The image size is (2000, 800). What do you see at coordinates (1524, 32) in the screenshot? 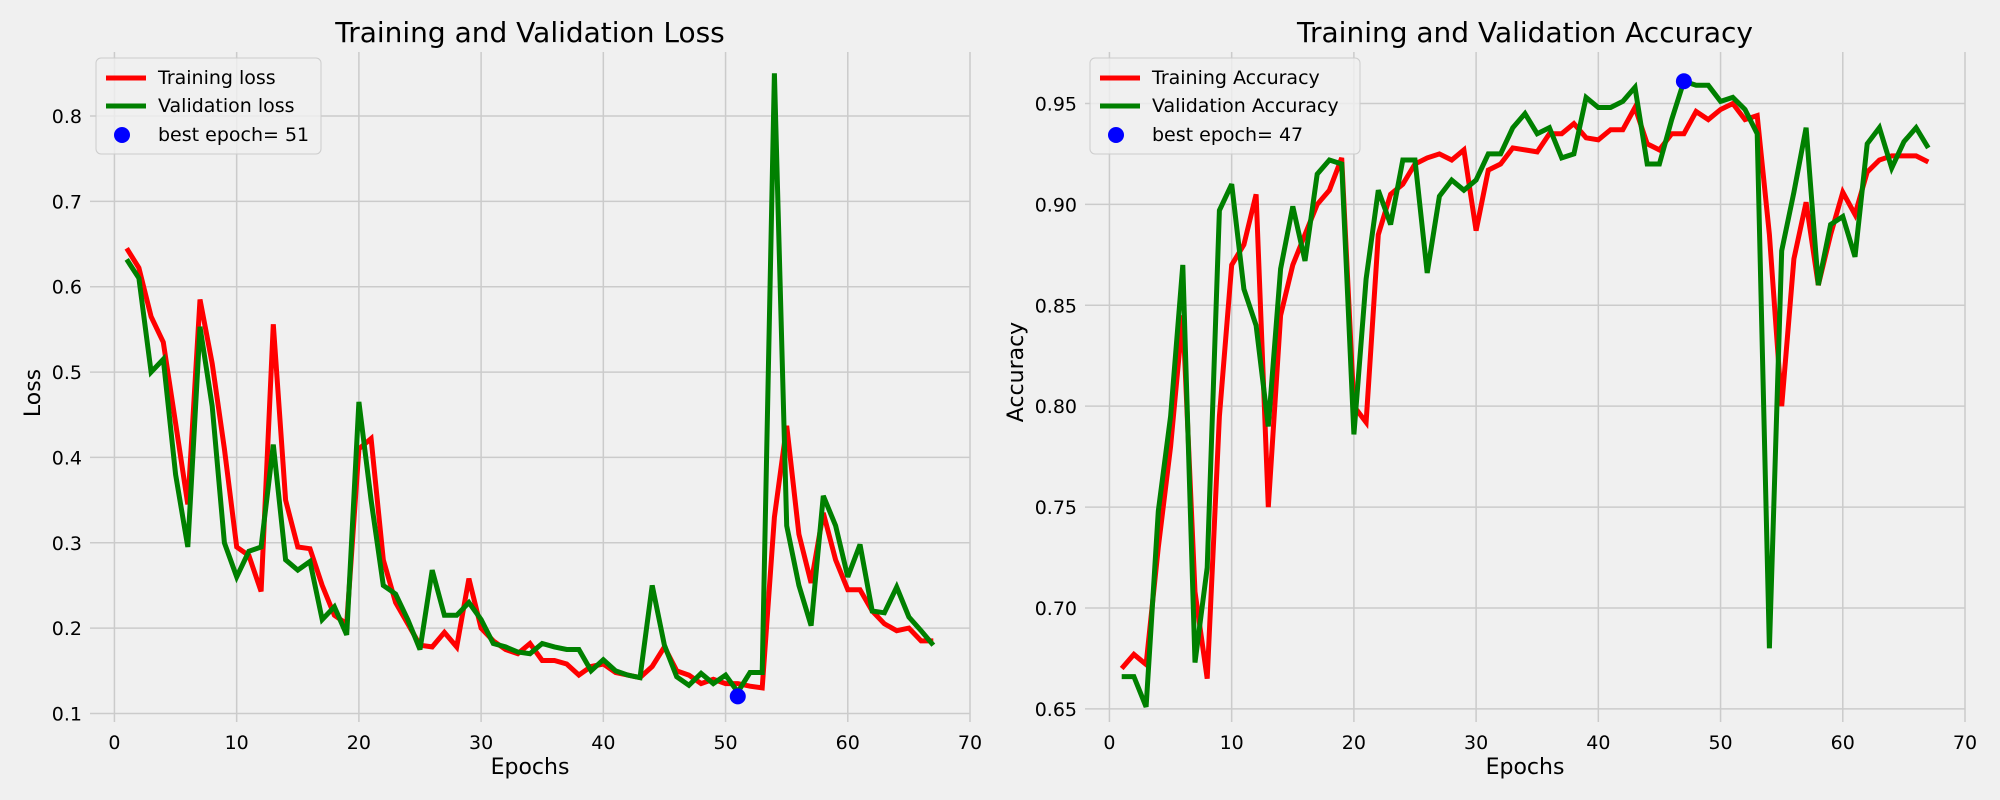
I see `accuracy-chart-title: Training and Validation Accuracy` at bounding box center [1524, 32].